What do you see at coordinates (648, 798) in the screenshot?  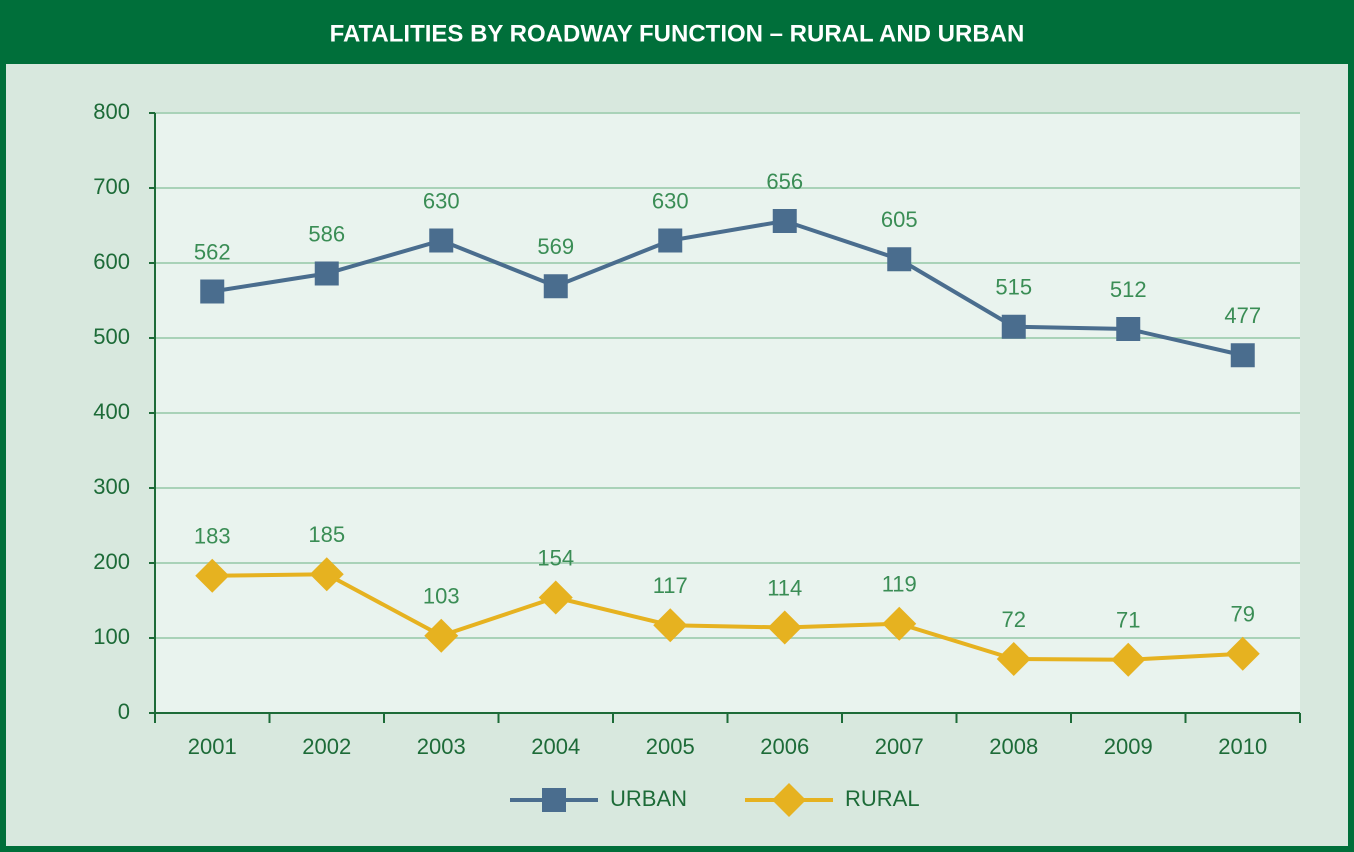 I see `legend-label: URBAN` at bounding box center [648, 798].